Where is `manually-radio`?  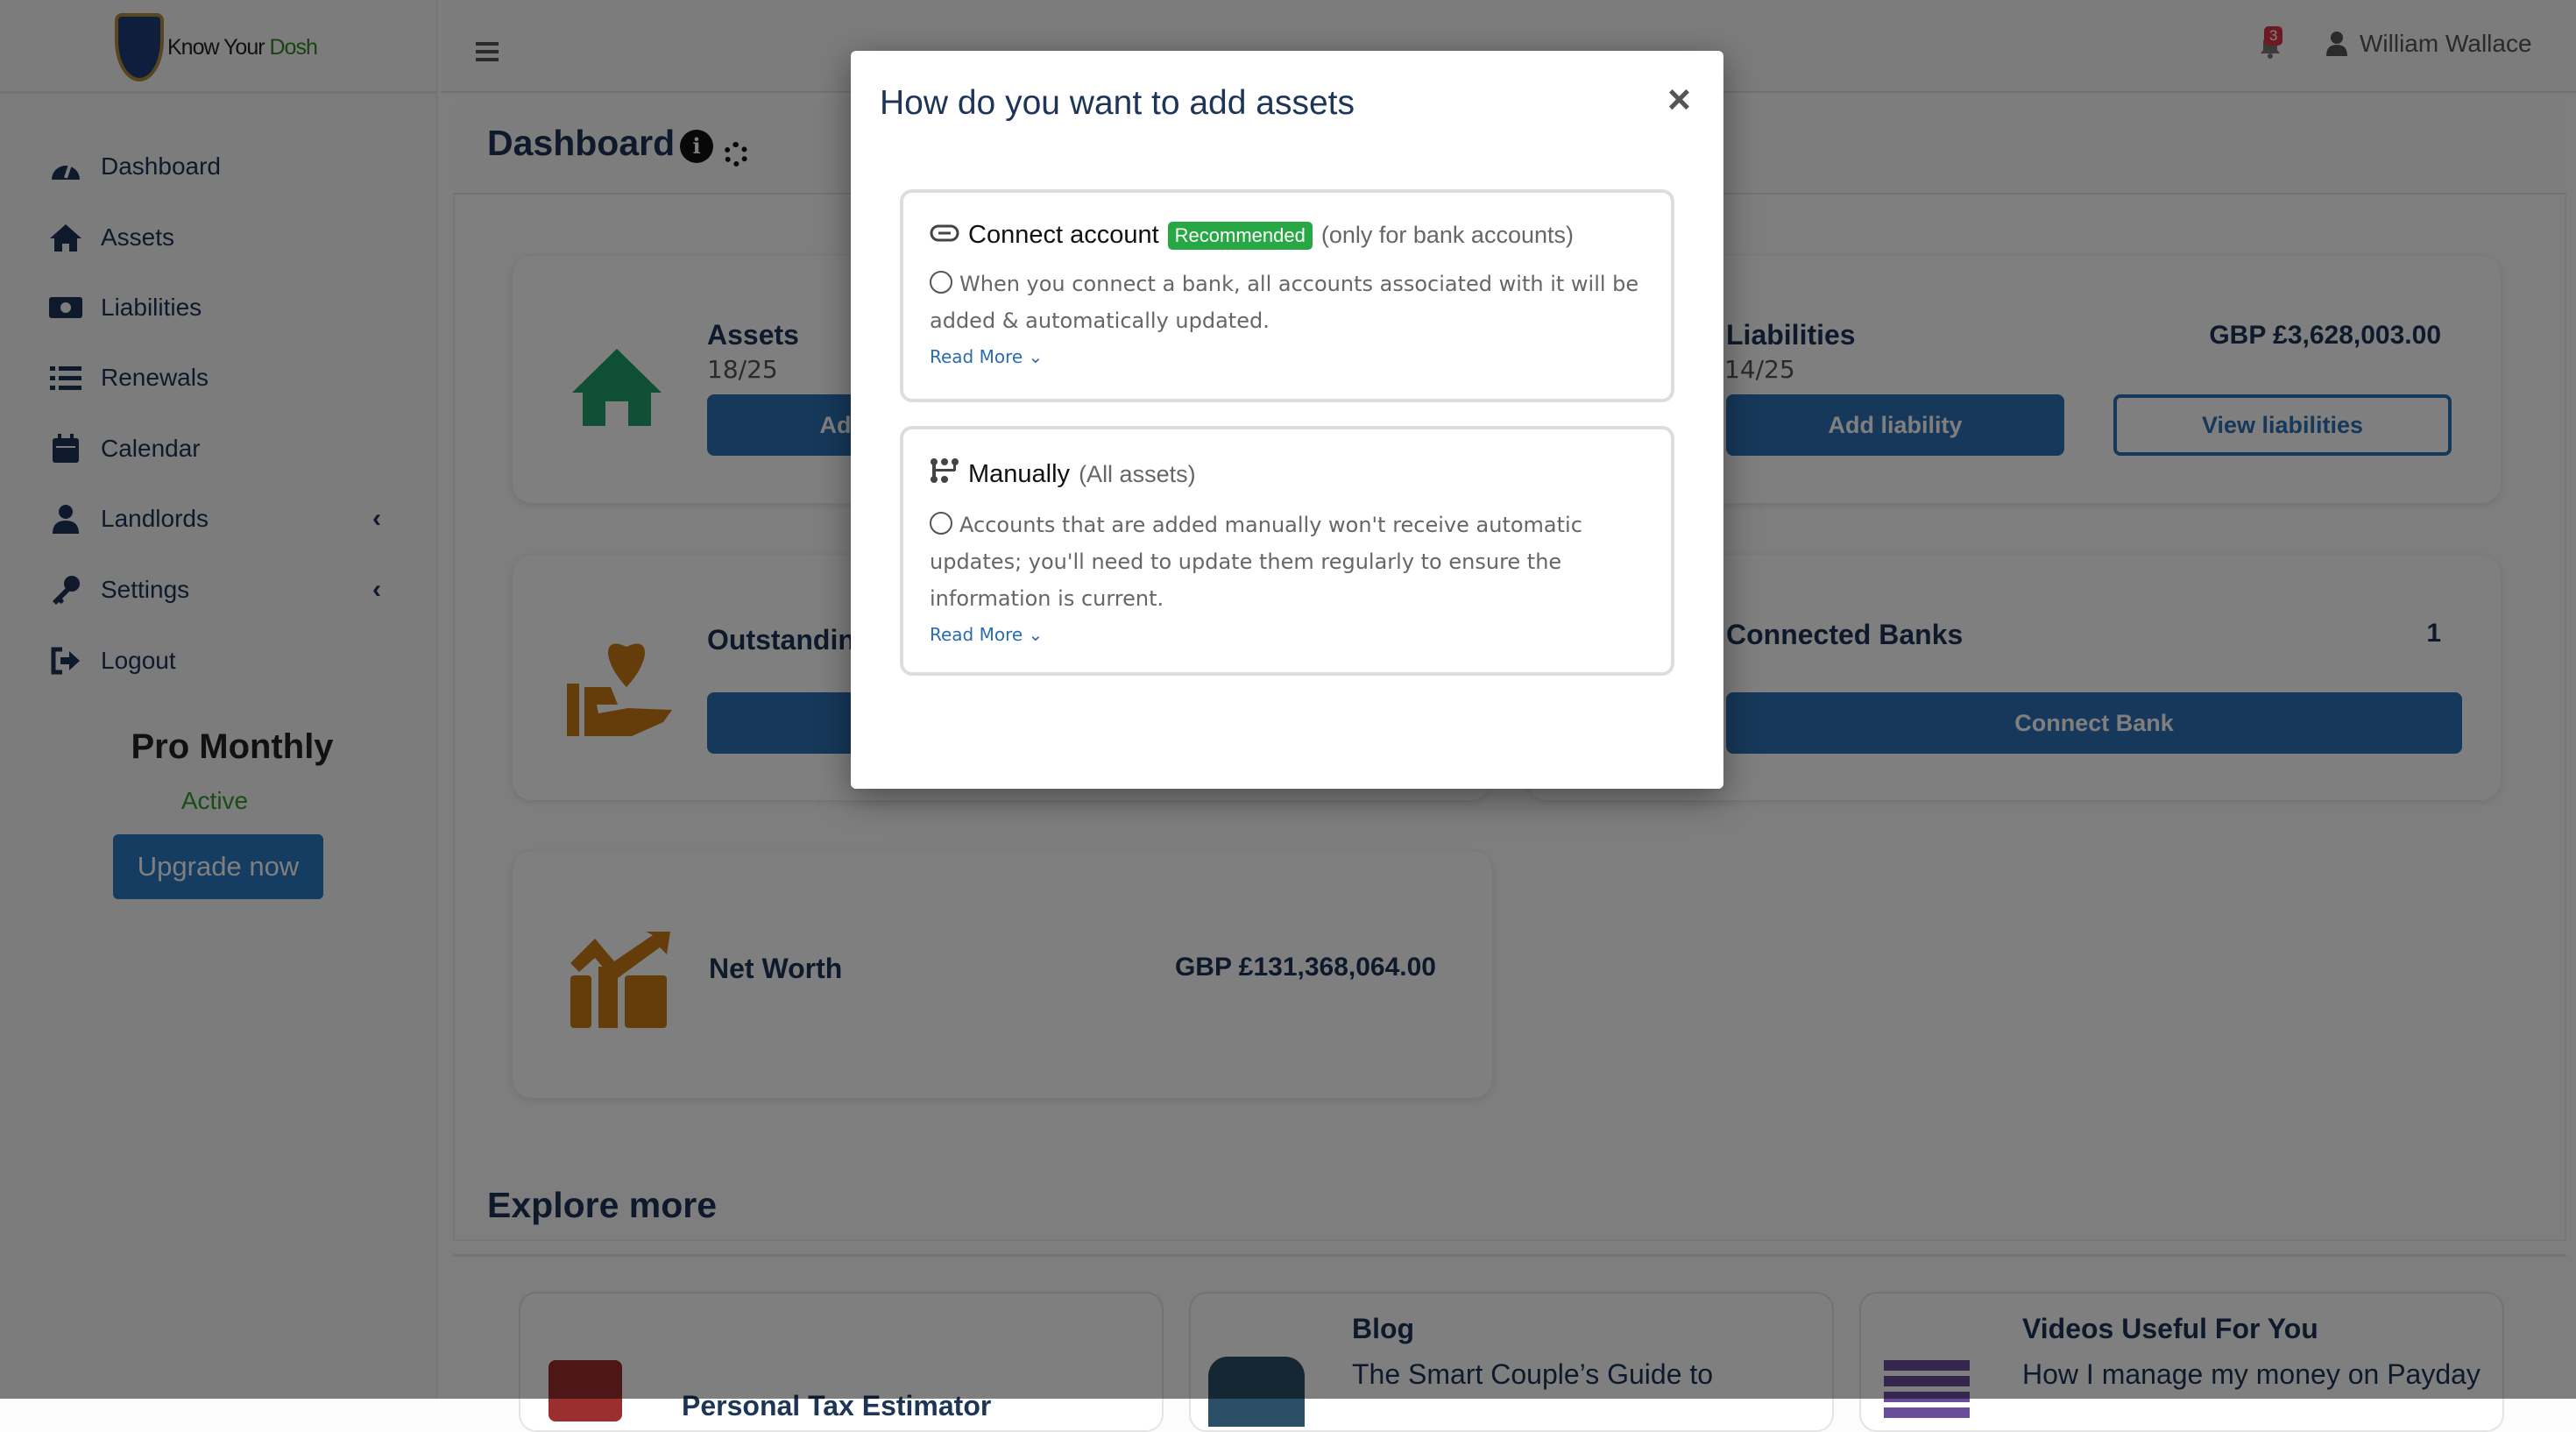
manually-radio is located at coordinates (941, 523).